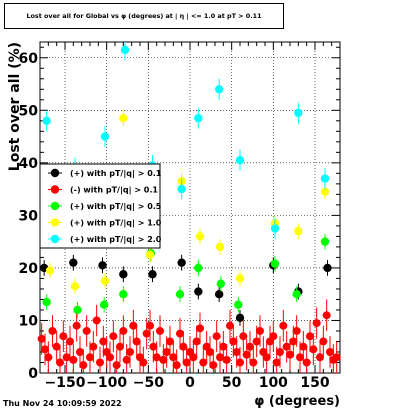 The height and width of the screenshot is (414, 400). I want to click on x-tick-label: 0, so click(190, 383).